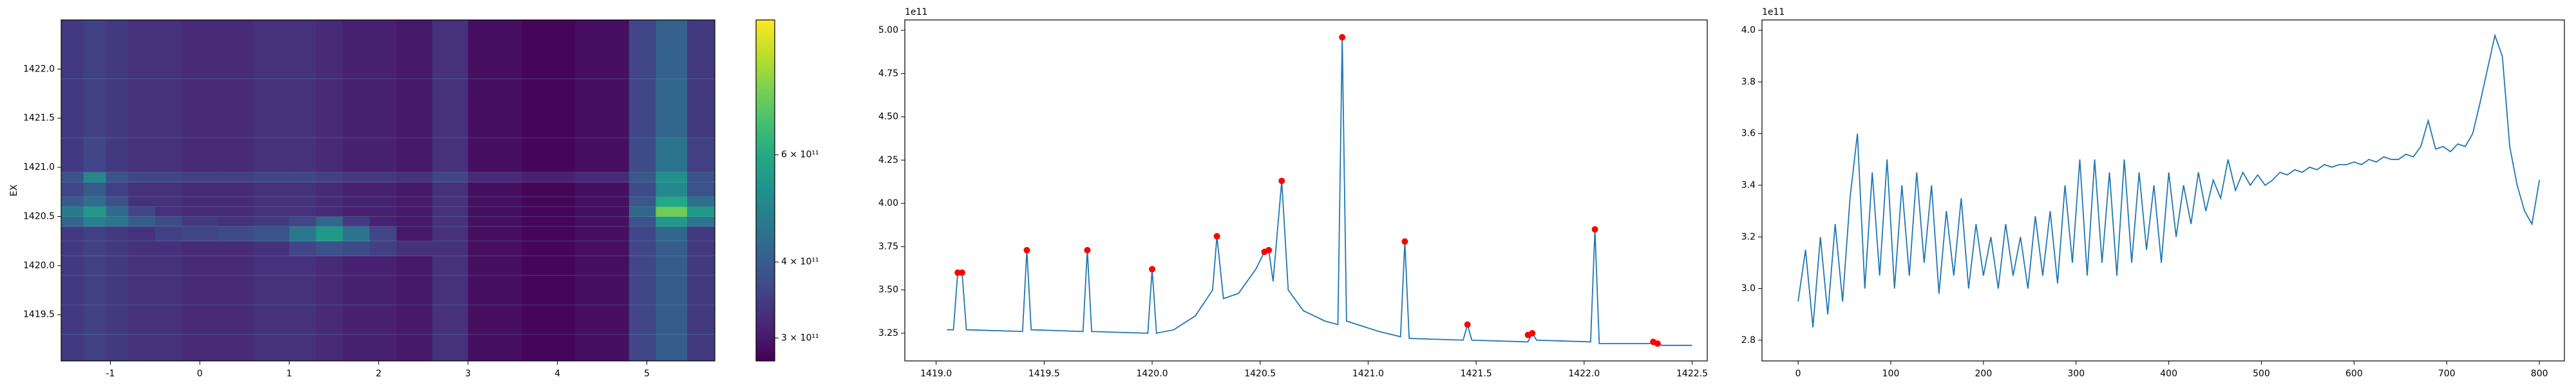  I want to click on x-tick-label: 500, so click(2262, 374).